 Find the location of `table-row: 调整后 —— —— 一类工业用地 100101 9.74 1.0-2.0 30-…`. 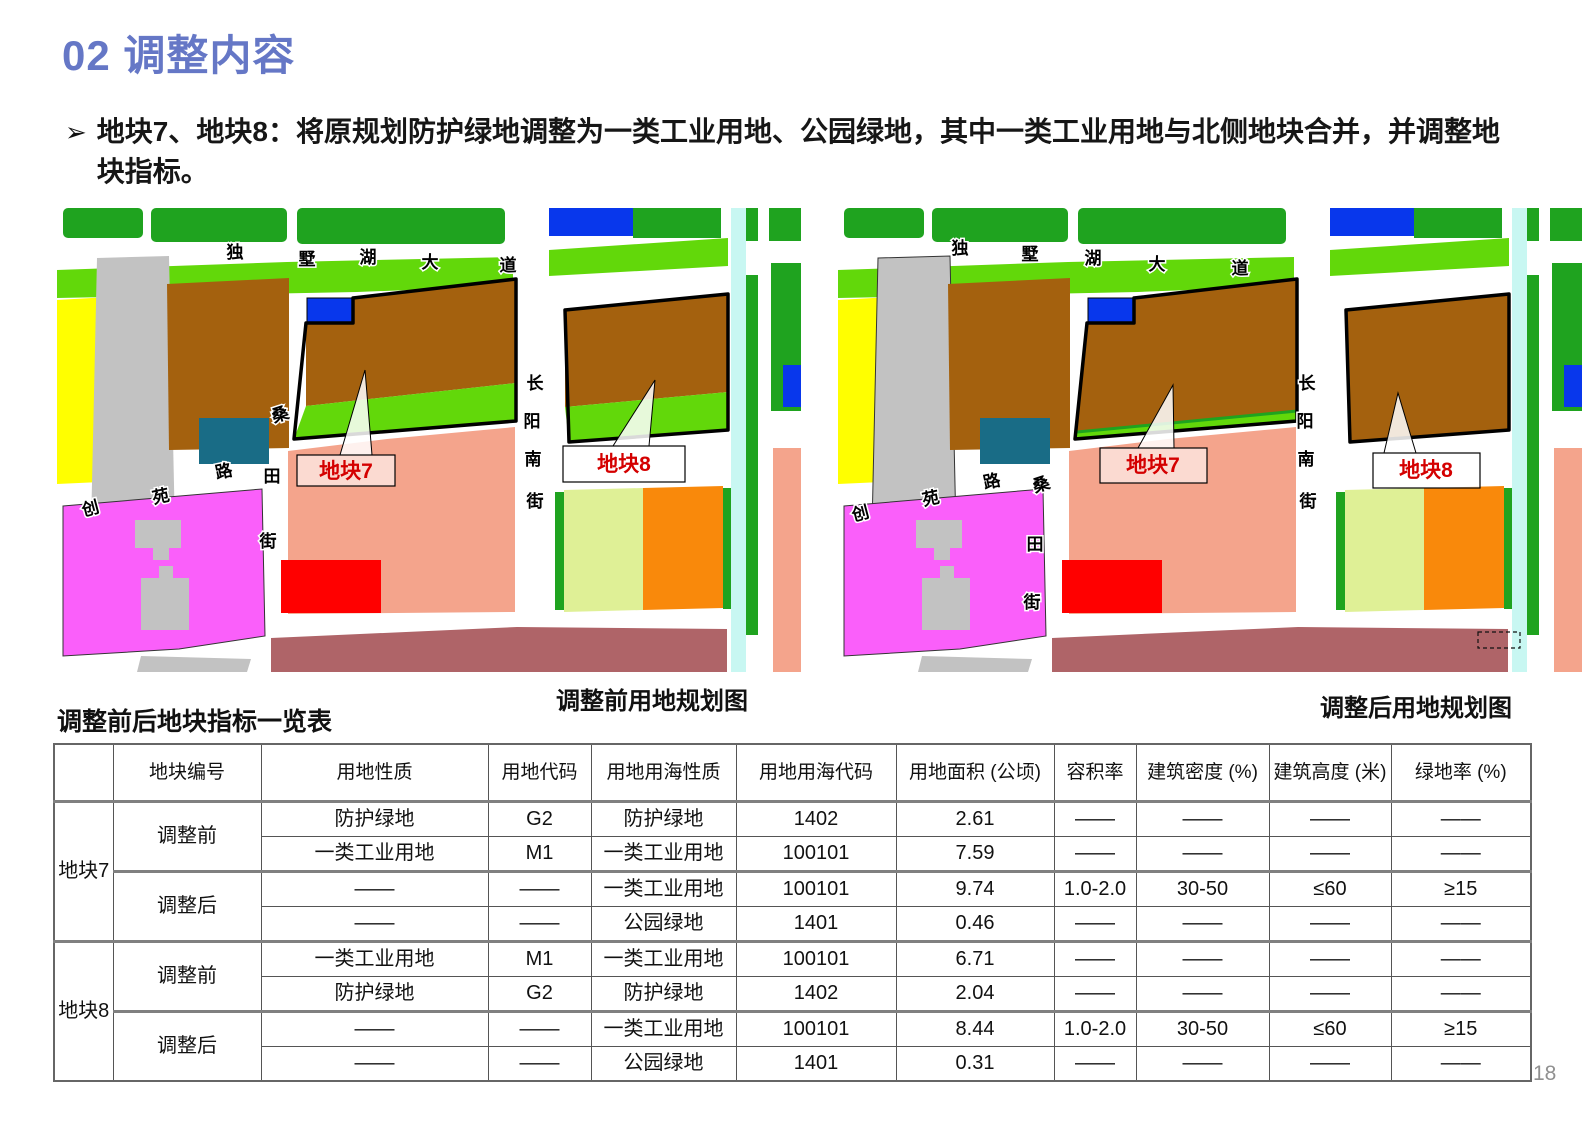

table-row: 调整后 —— —— 一类工业用地 100101 9.74 1.0-2.0 30-… is located at coordinates (793, 906).